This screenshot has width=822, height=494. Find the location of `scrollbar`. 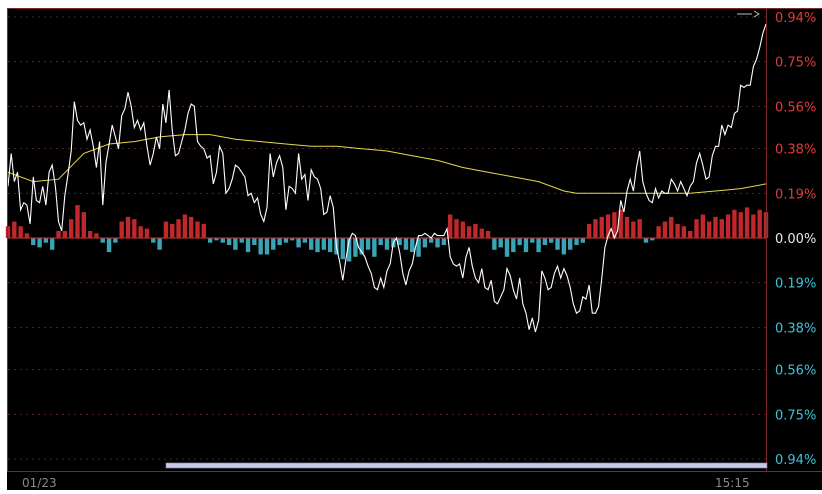

scrollbar is located at coordinates (466, 465).